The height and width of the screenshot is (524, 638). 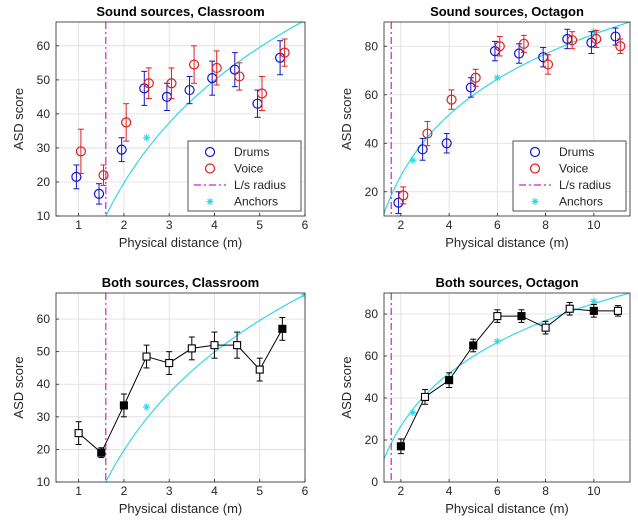 What do you see at coordinates (18, 387) in the screenshot?
I see `y-axis-label: ASD score` at bounding box center [18, 387].